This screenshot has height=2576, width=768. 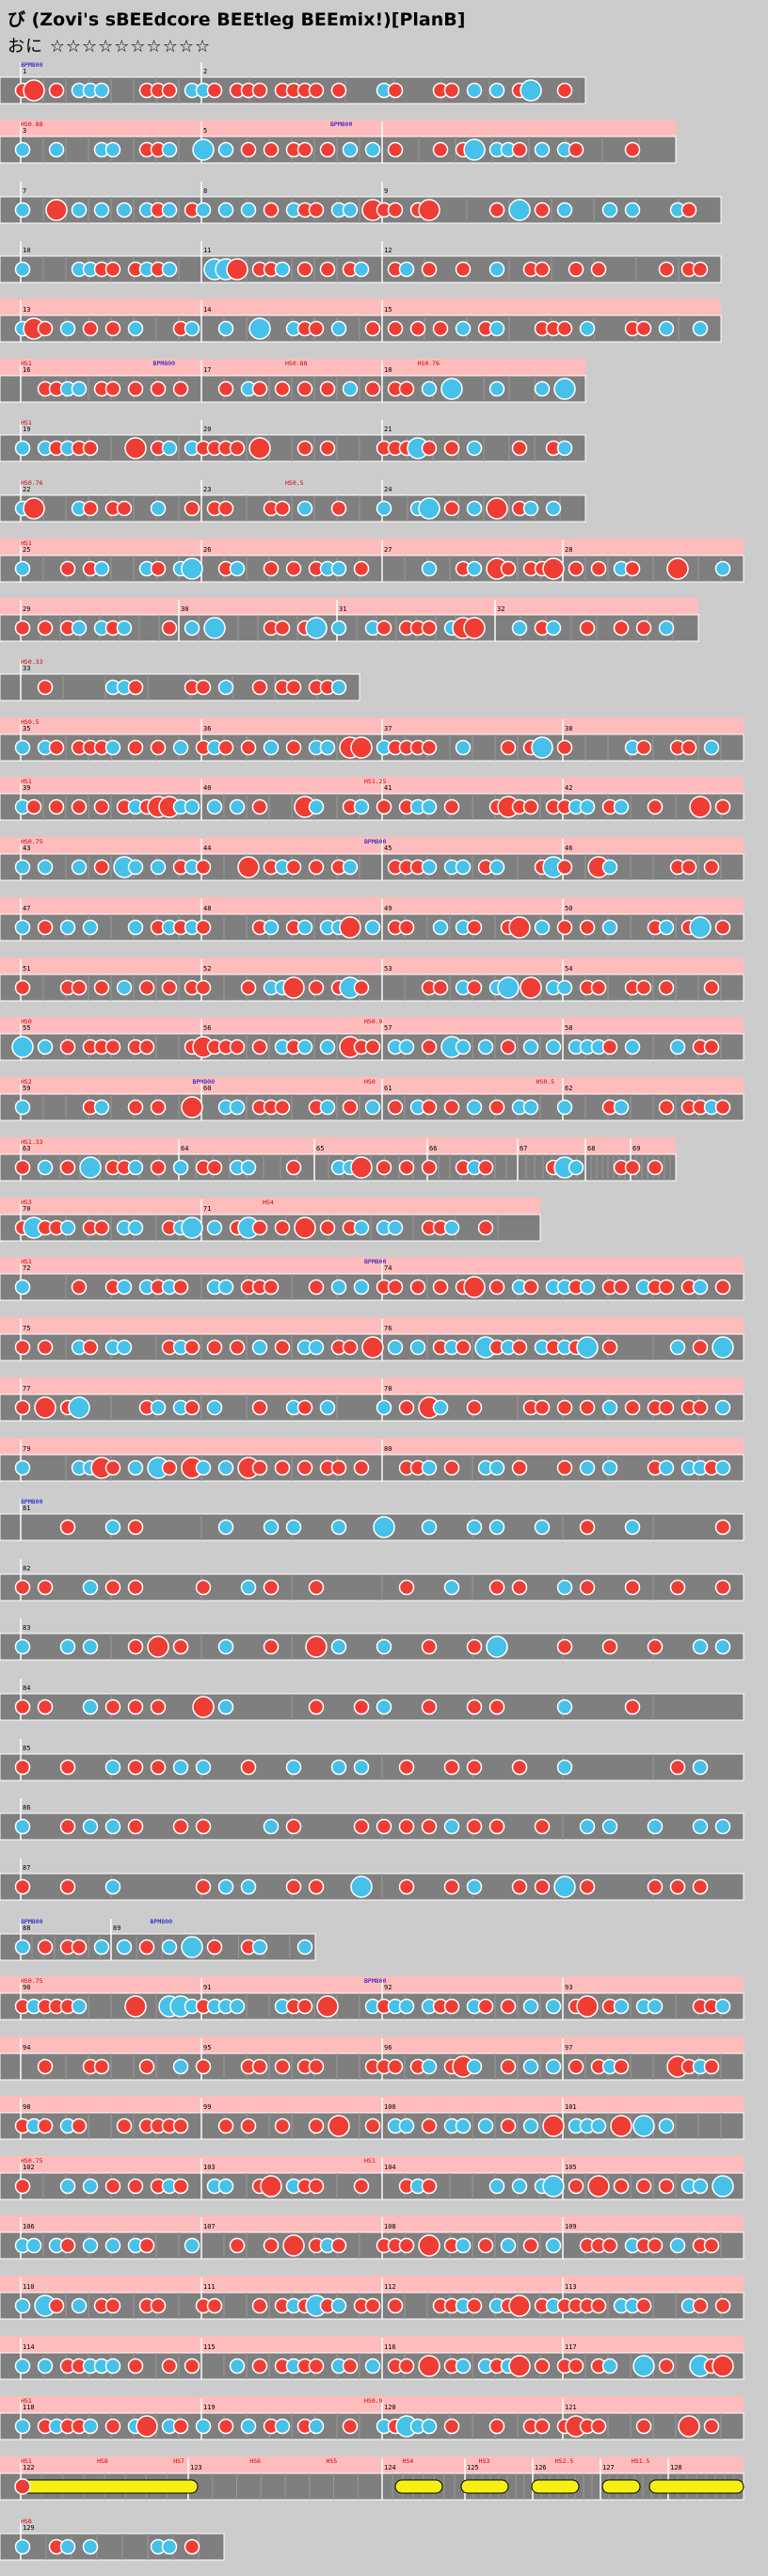 I want to click on measure-number: 118, so click(x=29, y=2407).